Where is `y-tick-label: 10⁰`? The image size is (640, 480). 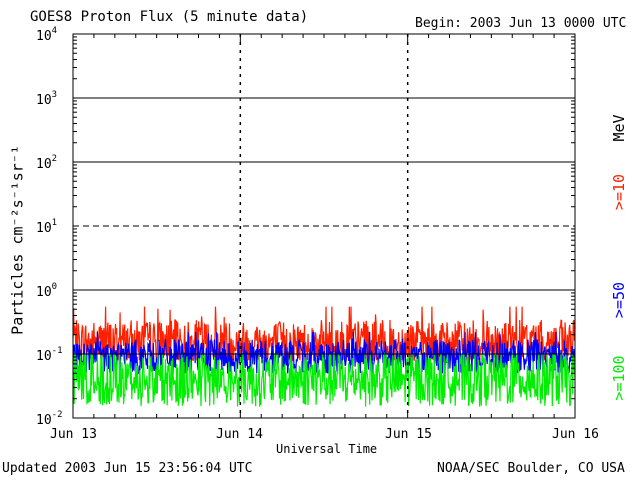 y-tick-label: 10⁰ is located at coordinates (46, 291).